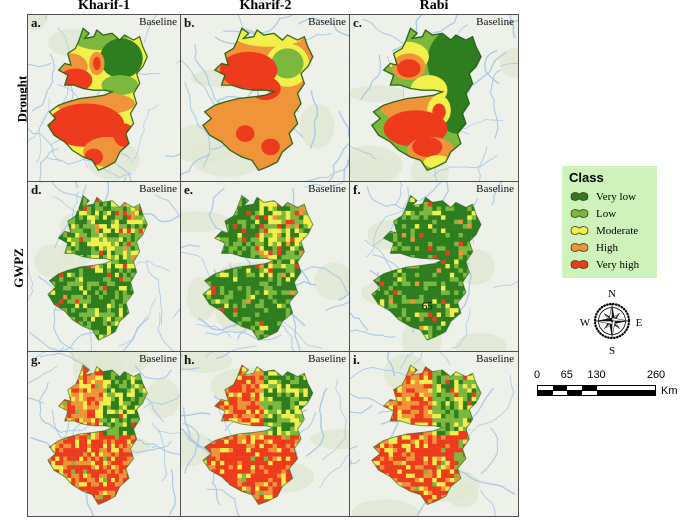 This screenshot has width=685, height=520. Describe the element at coordinates (618, 264) in the screenshot. I see `legend-label: Very high` at that location.